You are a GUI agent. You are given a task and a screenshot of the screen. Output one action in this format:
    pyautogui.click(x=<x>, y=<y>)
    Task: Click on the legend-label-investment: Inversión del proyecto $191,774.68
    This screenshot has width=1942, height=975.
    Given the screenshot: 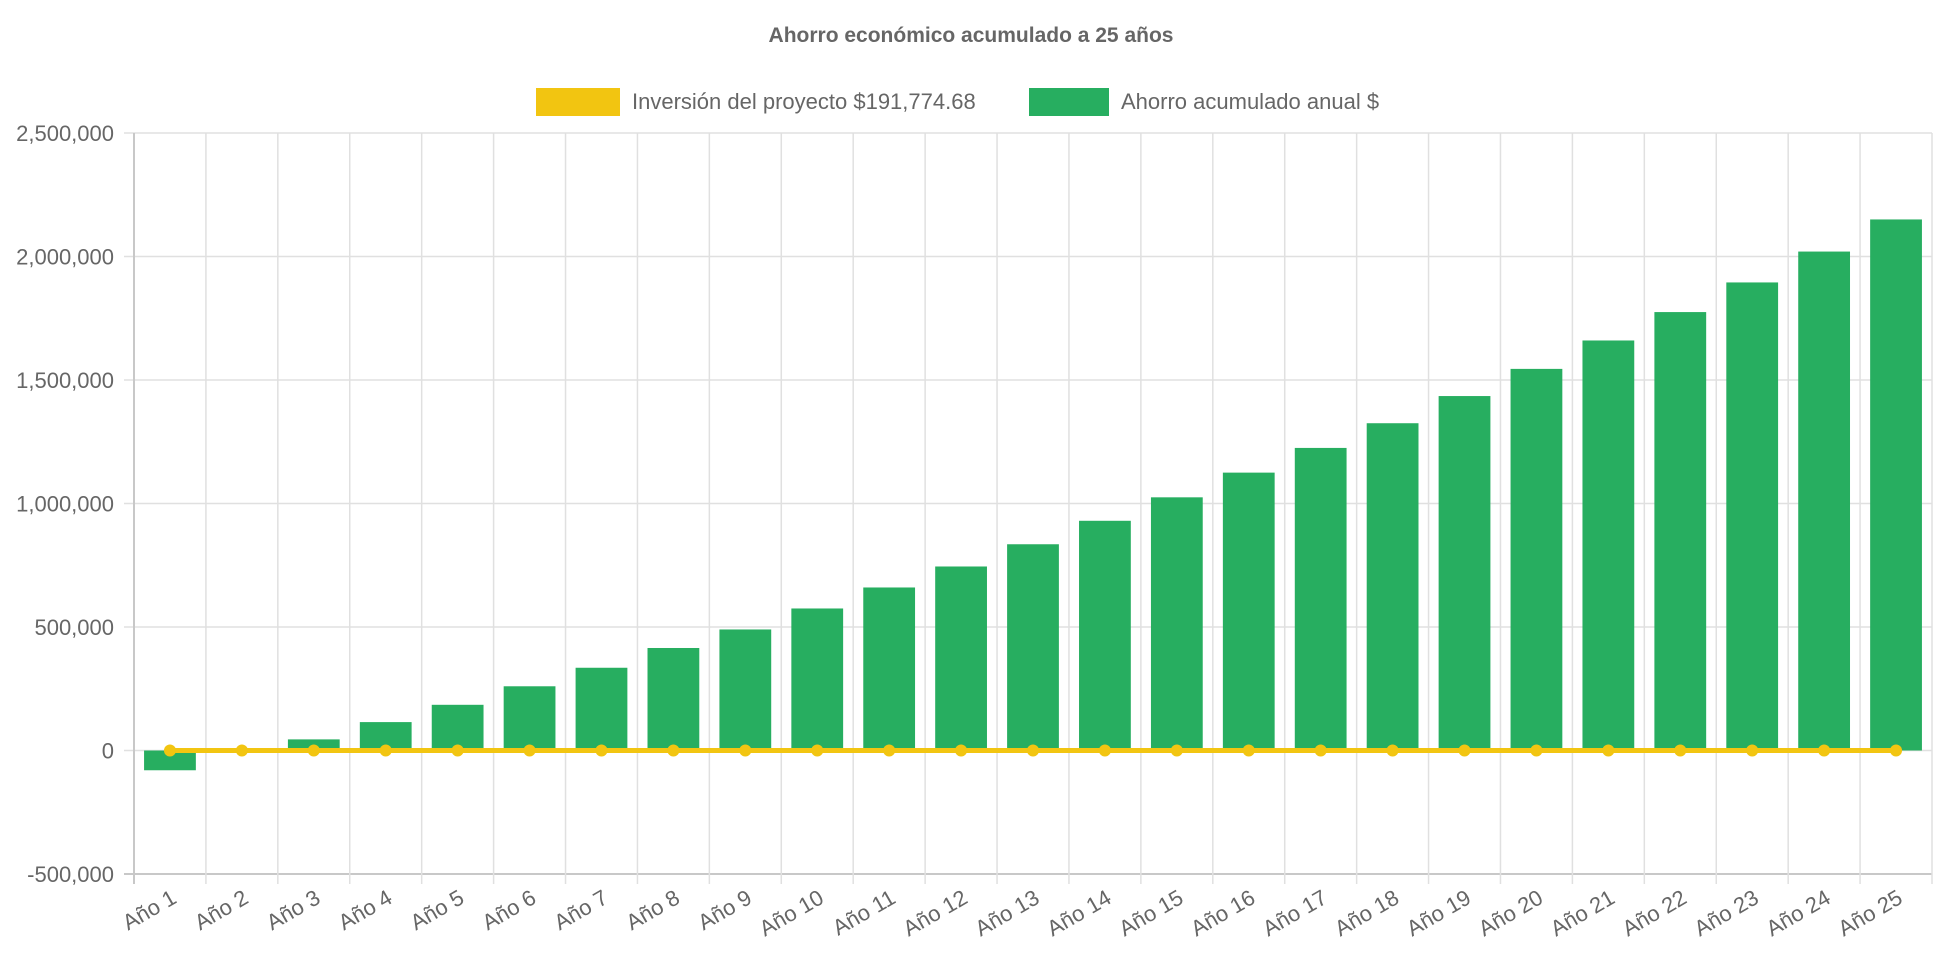 What is the action you would take?
    pyautogui.click(x=804, y=101)
    